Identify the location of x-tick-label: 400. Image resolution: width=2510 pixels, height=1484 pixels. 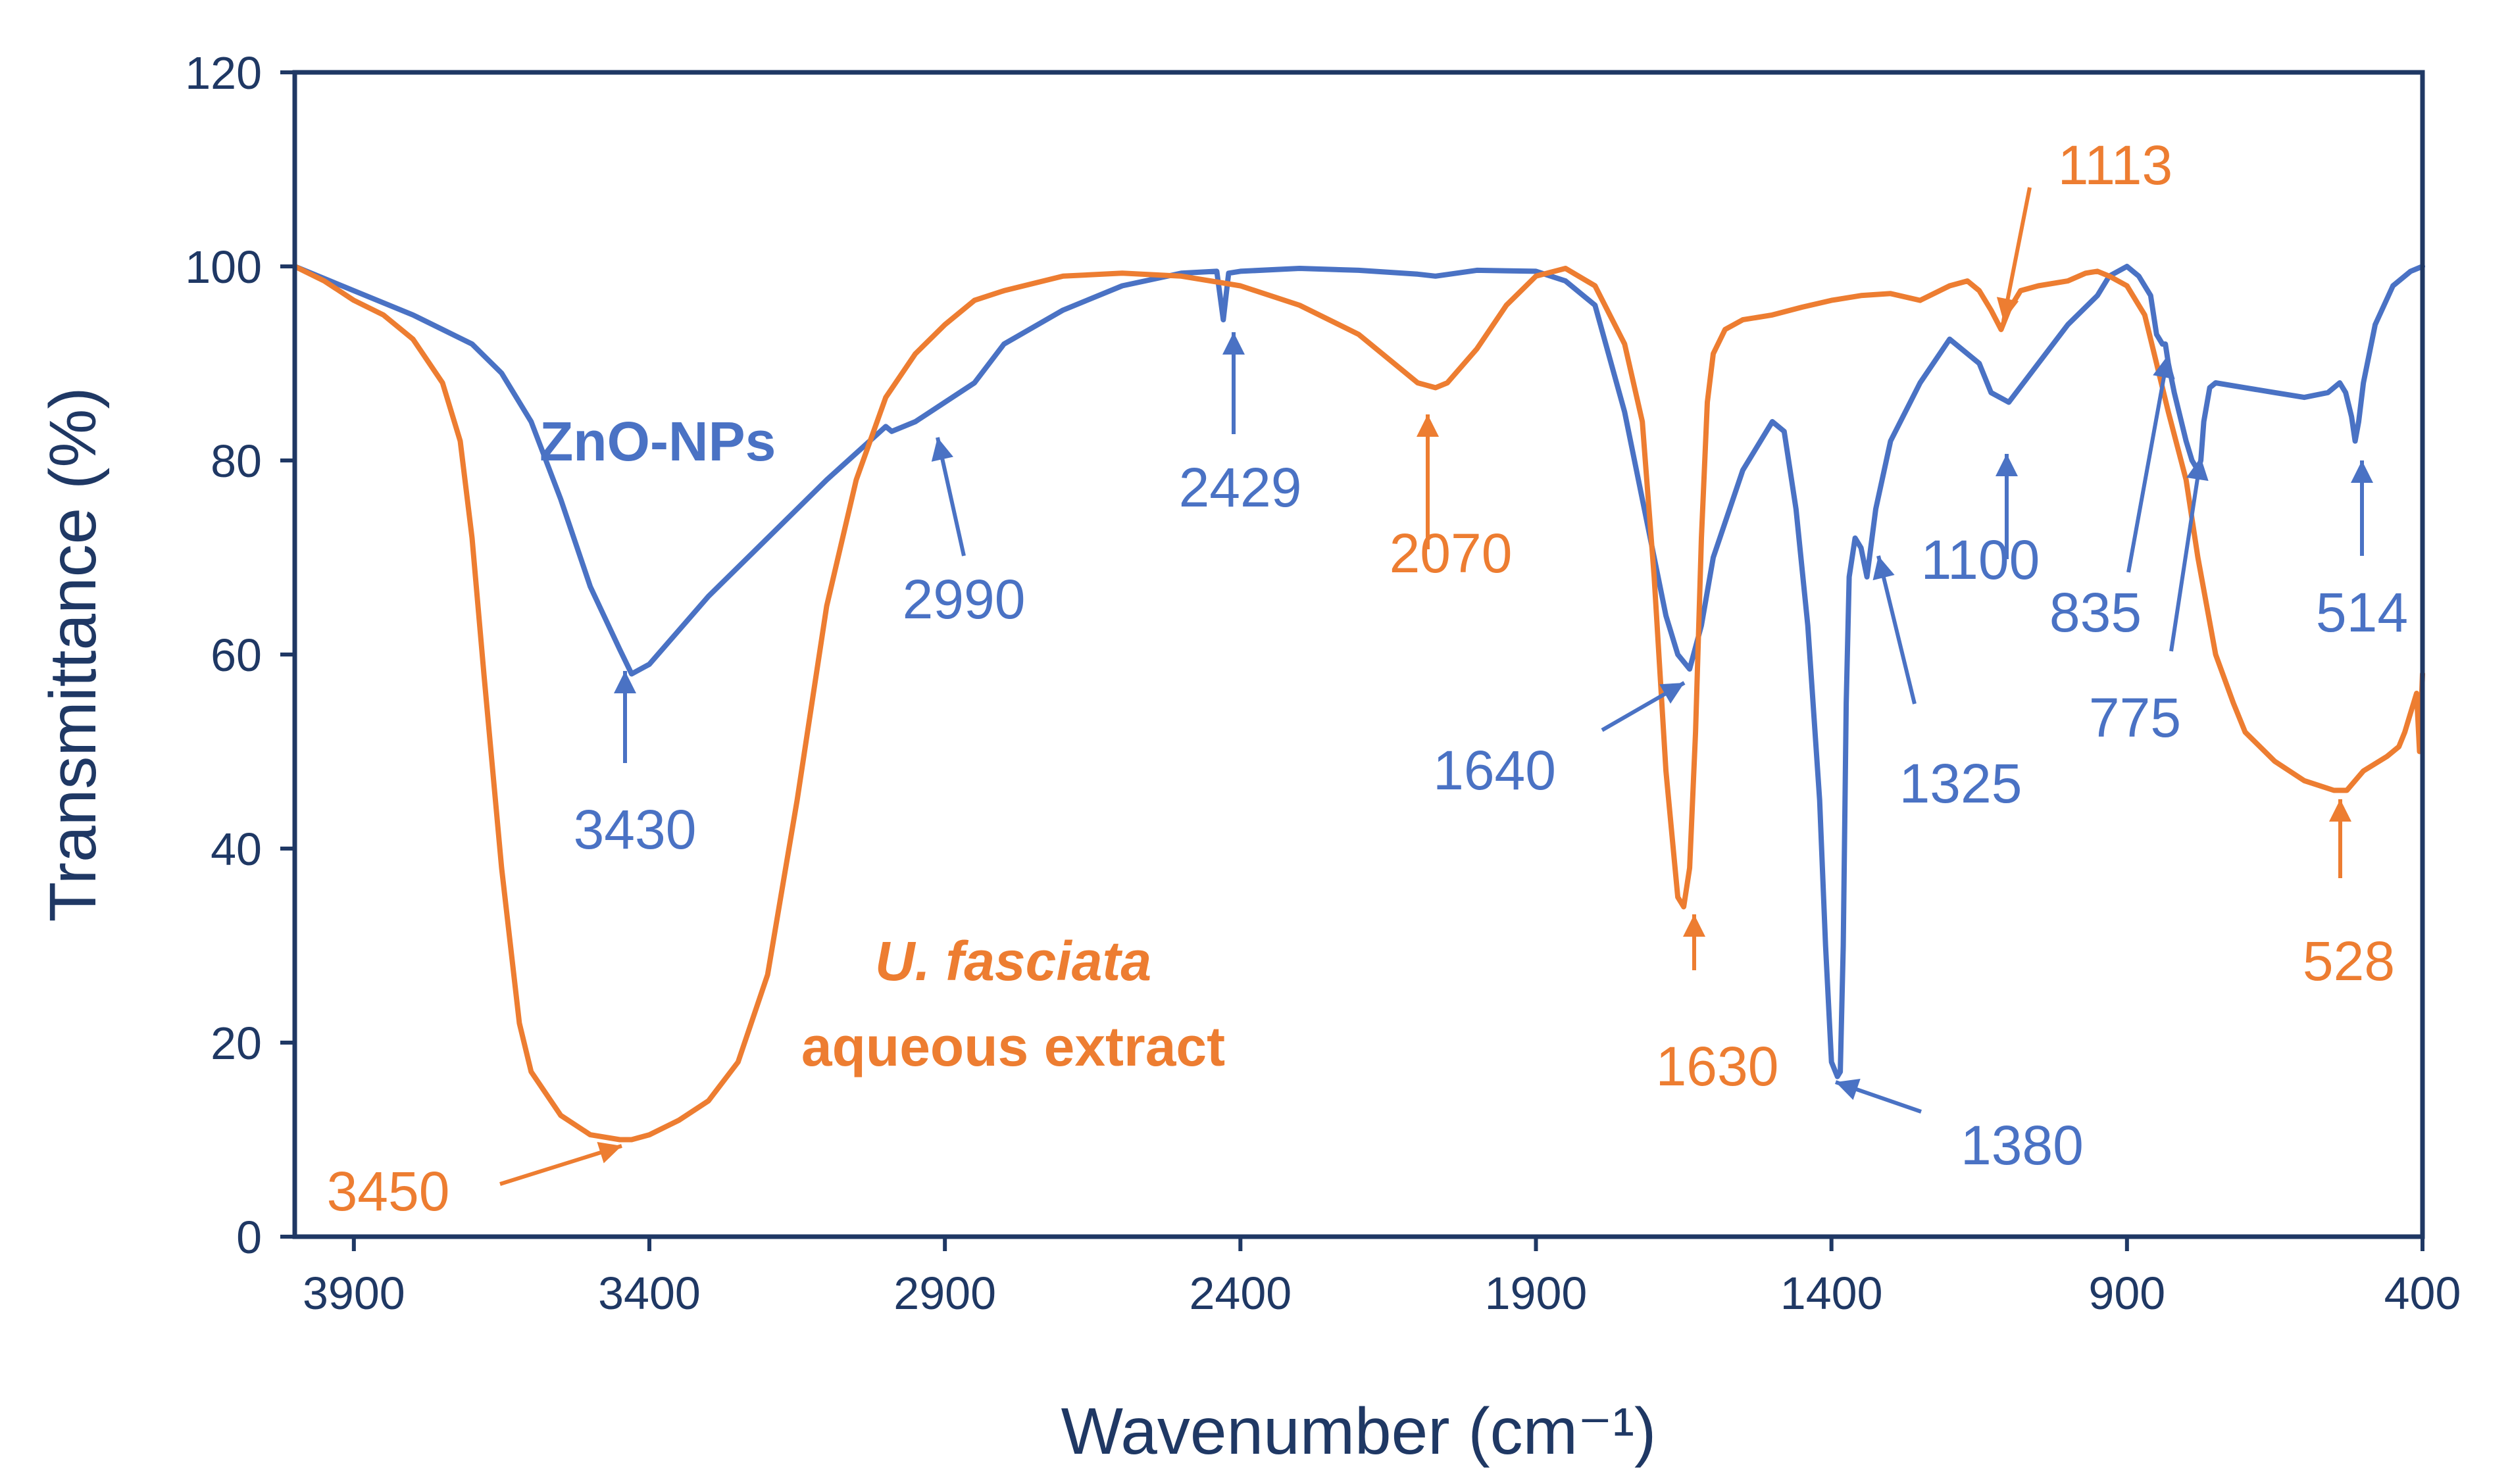
(2422, 1293).